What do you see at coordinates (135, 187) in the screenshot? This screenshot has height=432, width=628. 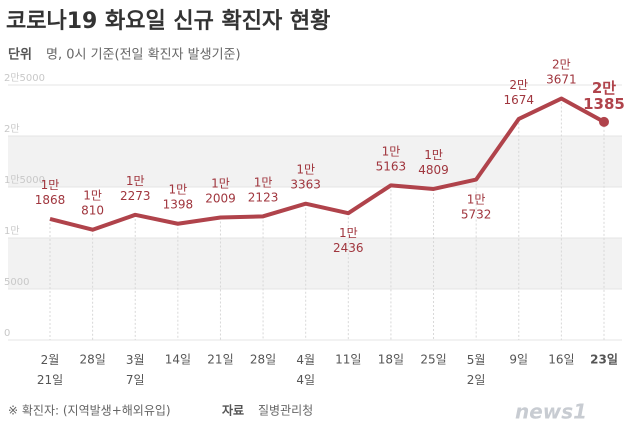 I see `value-label: 1만 2273` at bounding box center [135, 187].